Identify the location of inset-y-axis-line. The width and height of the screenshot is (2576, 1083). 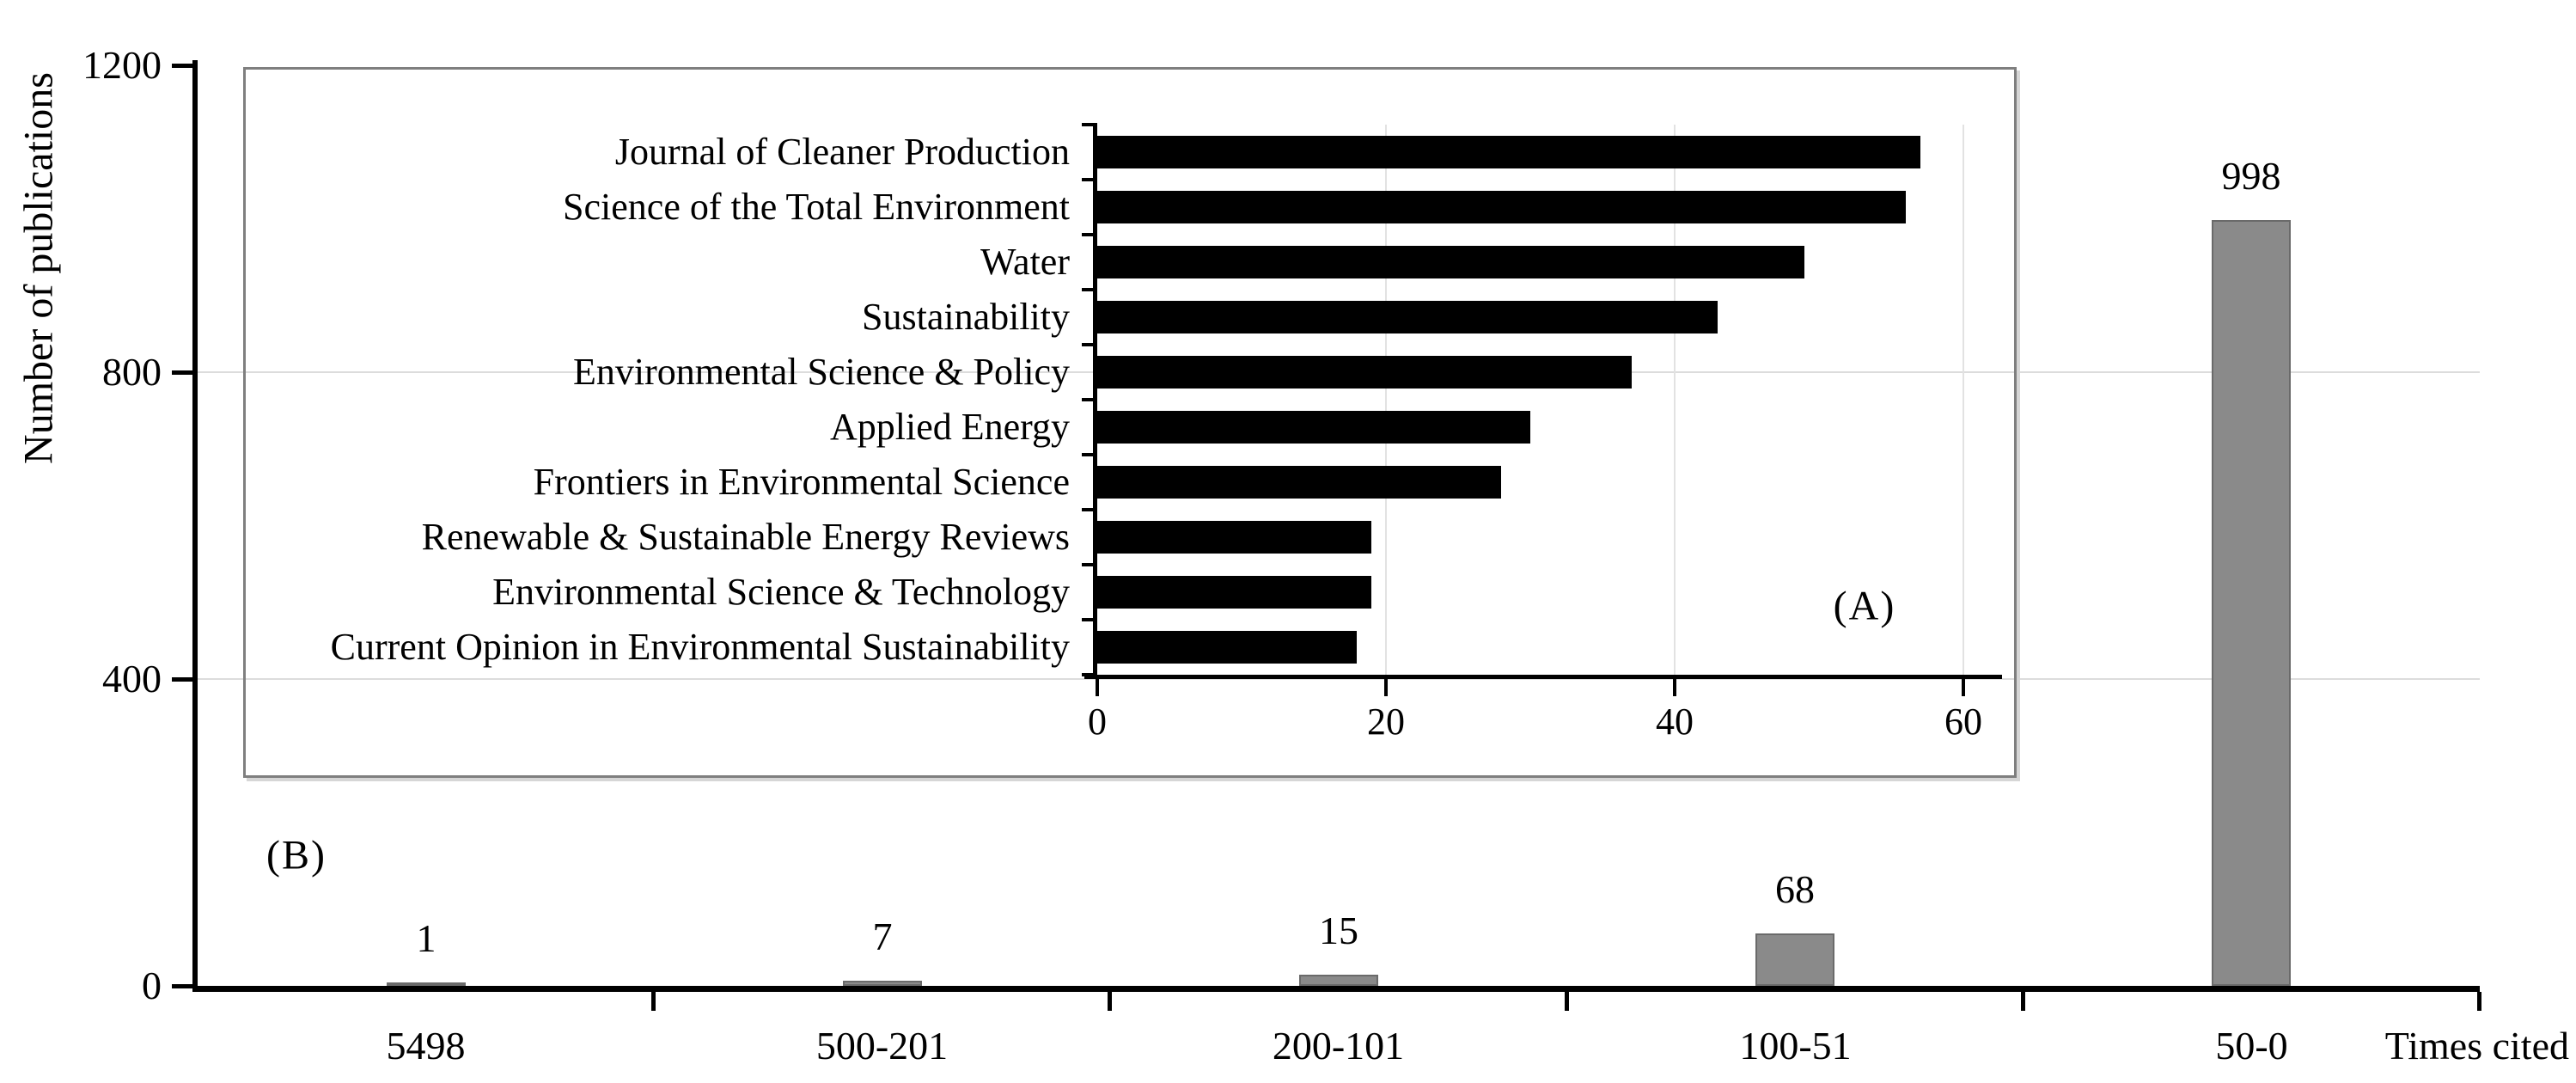
(1095, 401).